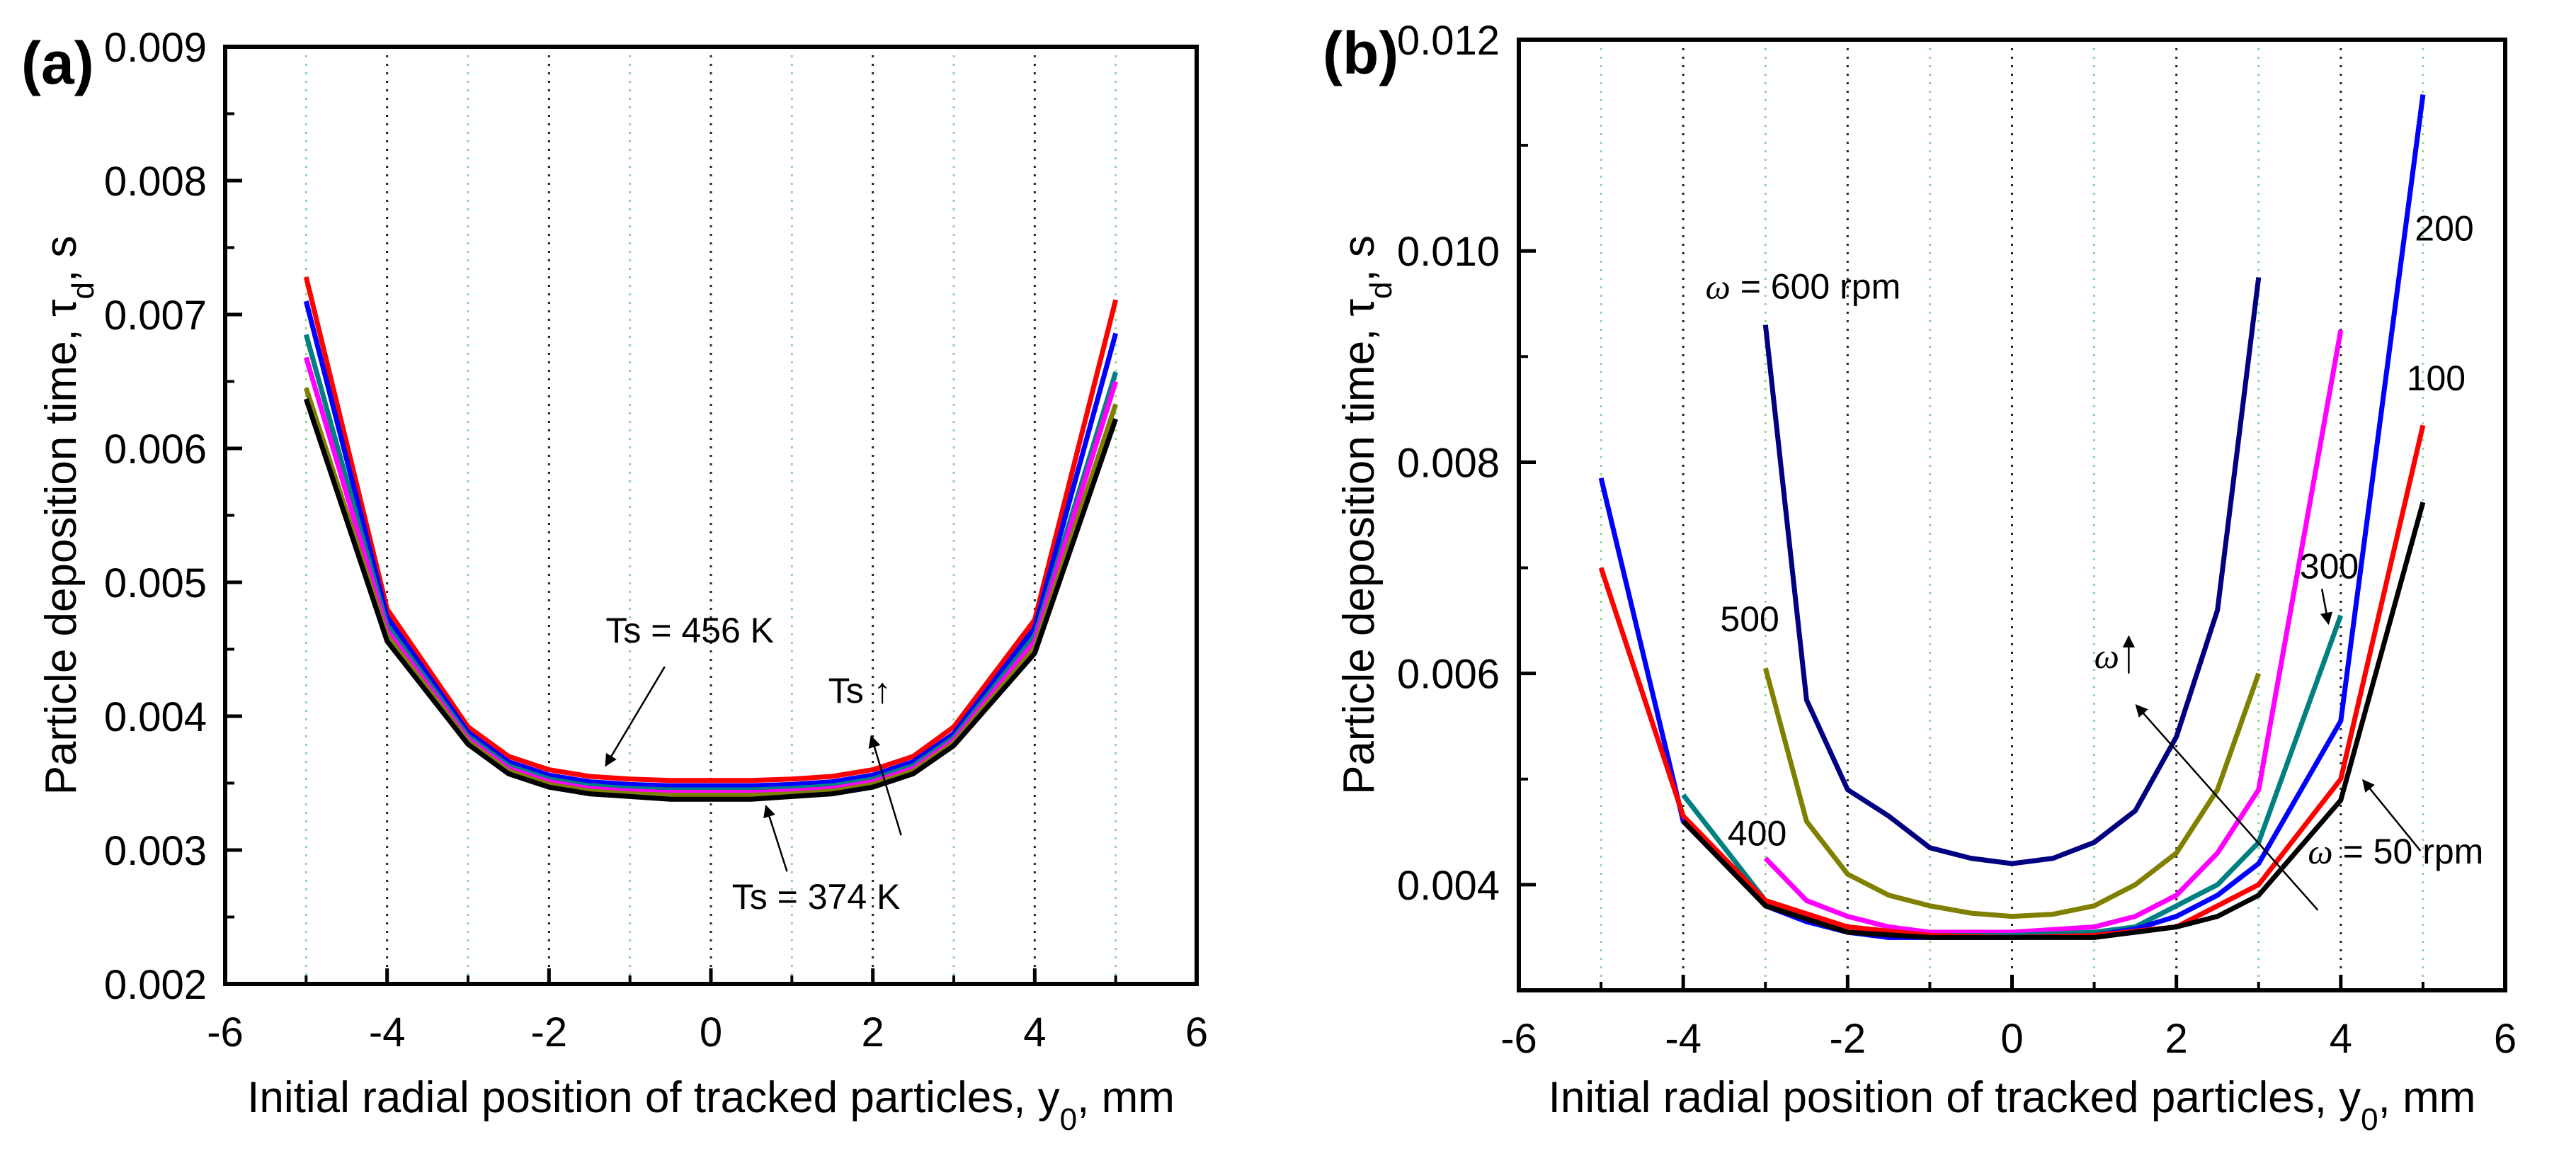 The width and height of the screenshot is (2576, 1149). Describe the element at coordinates (1361, 53) in the screenshot. I see `panel-label: (b)` at that location.